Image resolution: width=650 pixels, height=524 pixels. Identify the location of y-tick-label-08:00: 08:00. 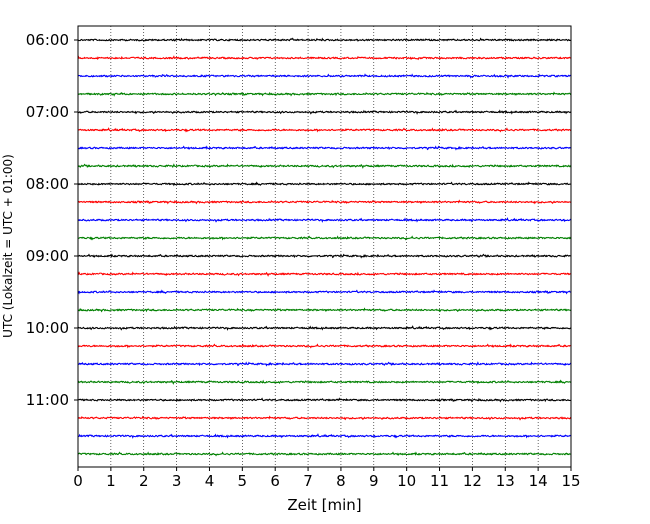
(47, 184).